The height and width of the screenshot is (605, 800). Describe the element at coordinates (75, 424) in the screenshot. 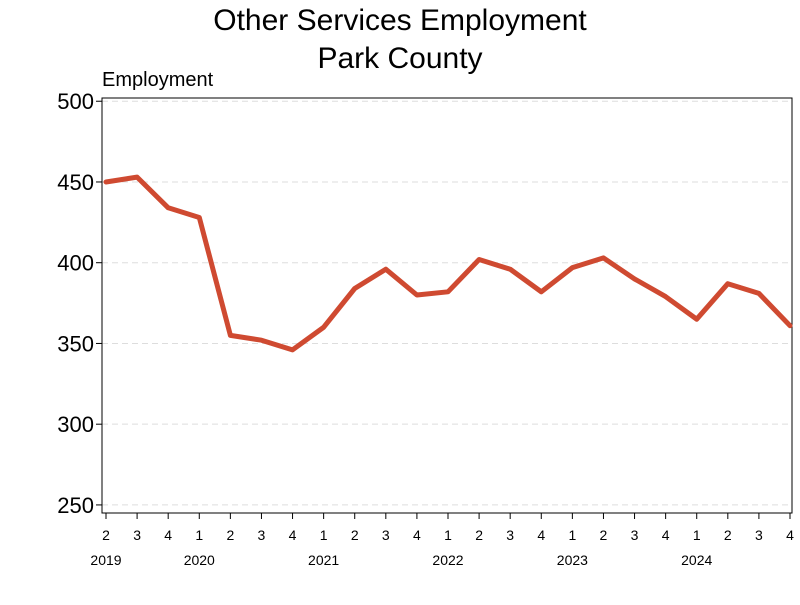

I see `y-tick-label: 300` at that location.